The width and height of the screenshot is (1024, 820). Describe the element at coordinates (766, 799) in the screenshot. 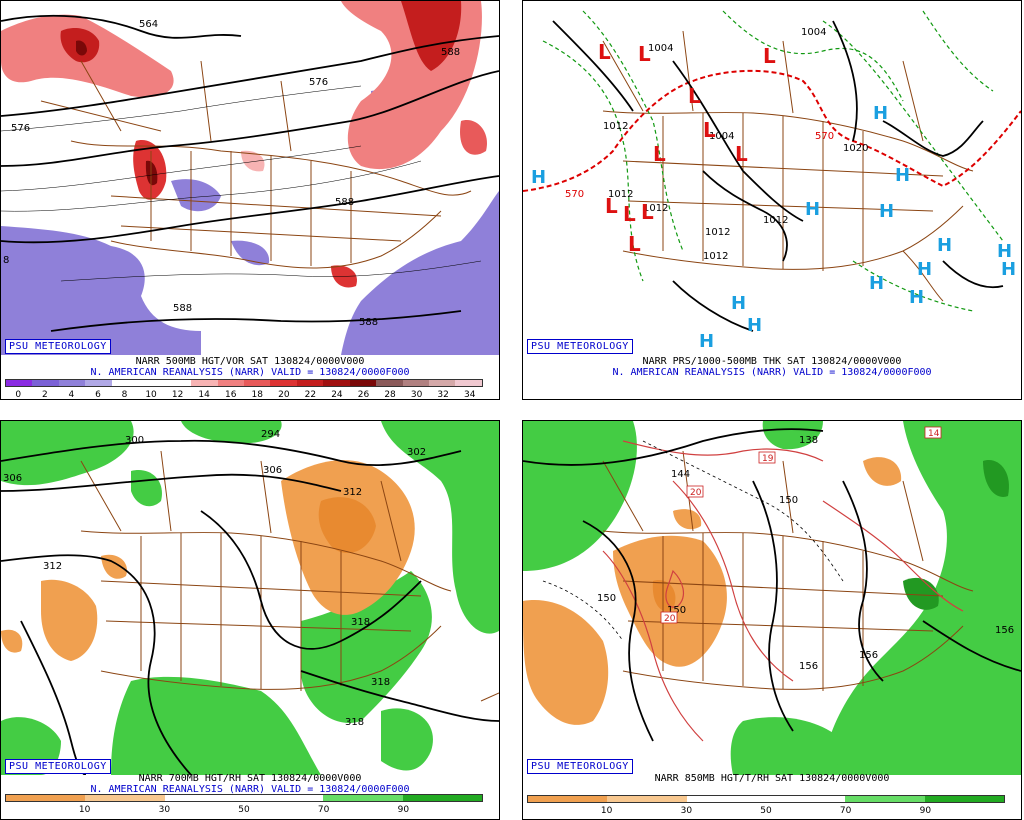

I see `rh-colorbar` at that location.